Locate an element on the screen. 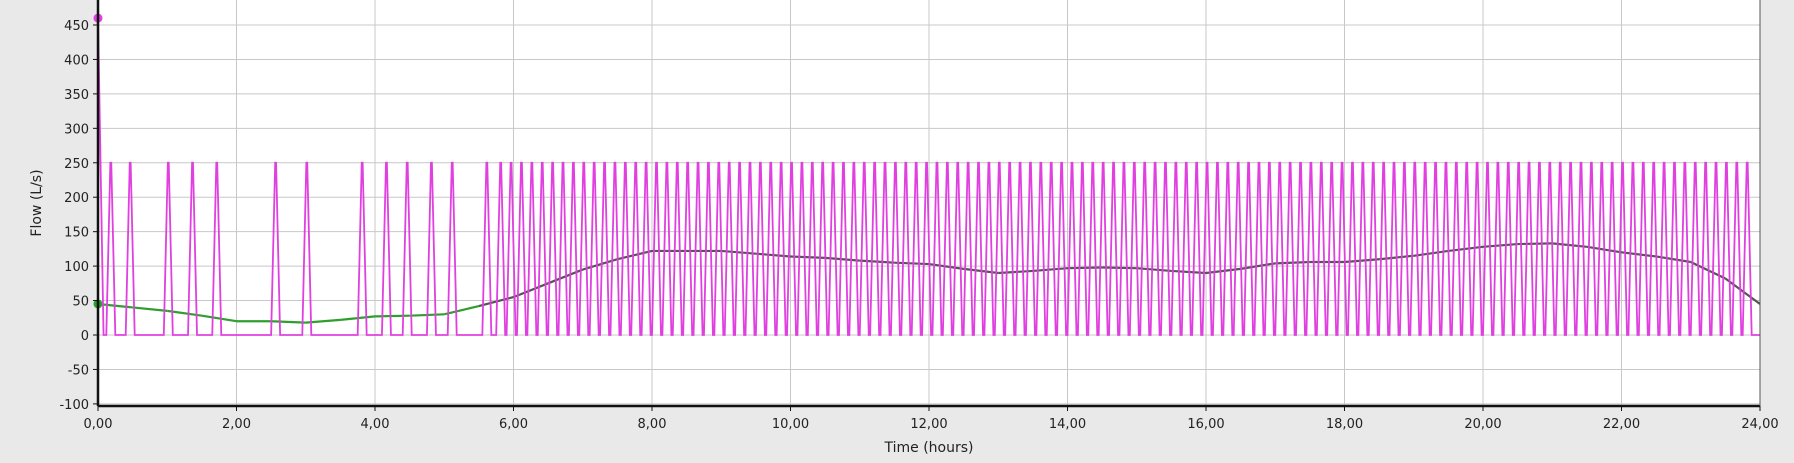 This screenshot has width=1794, height=463. y-tick-label: 250 is located at coordinates (76, 164).